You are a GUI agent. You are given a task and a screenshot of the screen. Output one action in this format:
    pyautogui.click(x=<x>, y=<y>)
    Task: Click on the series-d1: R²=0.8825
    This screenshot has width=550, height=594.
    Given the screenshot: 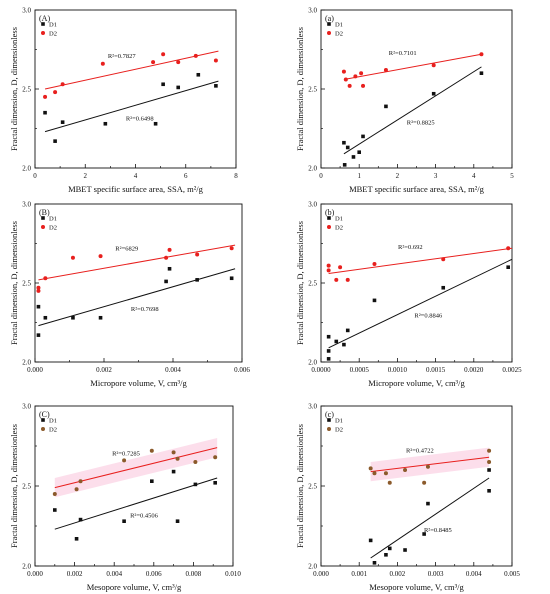 What is the action you would take?
    pyautogui.click(x=413, y=116)
    